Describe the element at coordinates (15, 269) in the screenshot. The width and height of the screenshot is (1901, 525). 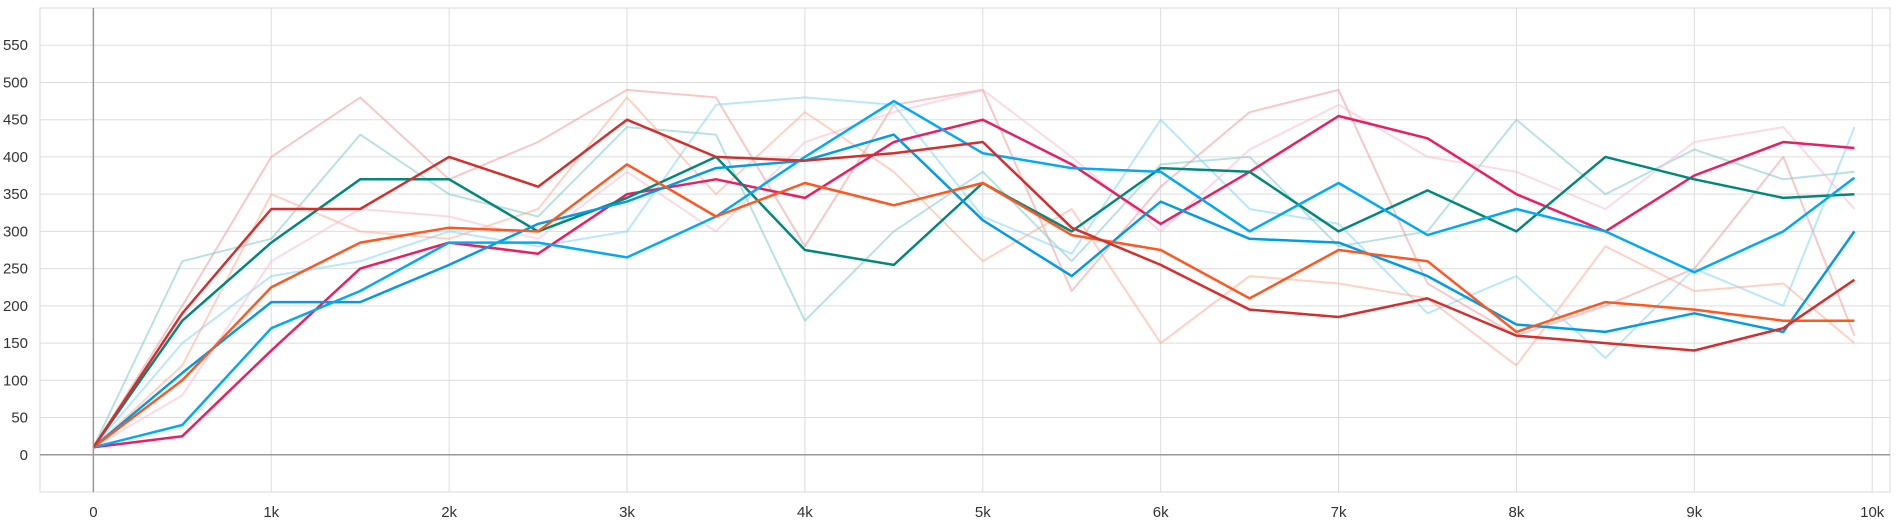
I see `y-tick-label: 250` at that location.